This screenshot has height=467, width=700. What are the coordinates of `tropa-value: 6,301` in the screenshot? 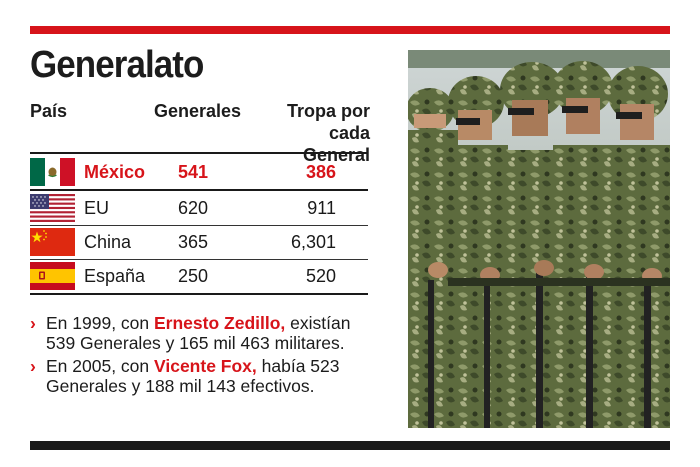 It's located at (313, 242).